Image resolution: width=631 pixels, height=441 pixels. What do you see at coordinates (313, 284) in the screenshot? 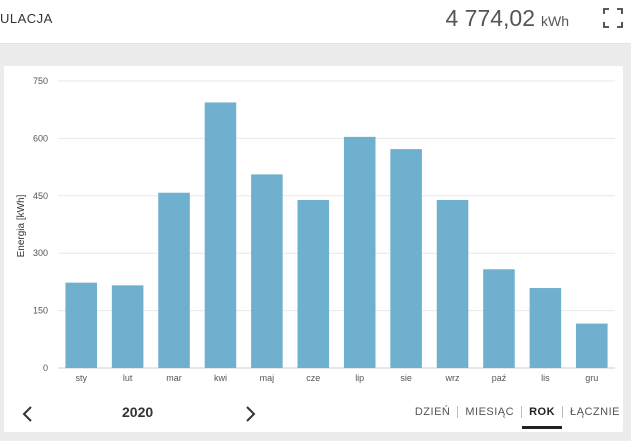
I see `bar-cze` at bounding box center [313, 284].